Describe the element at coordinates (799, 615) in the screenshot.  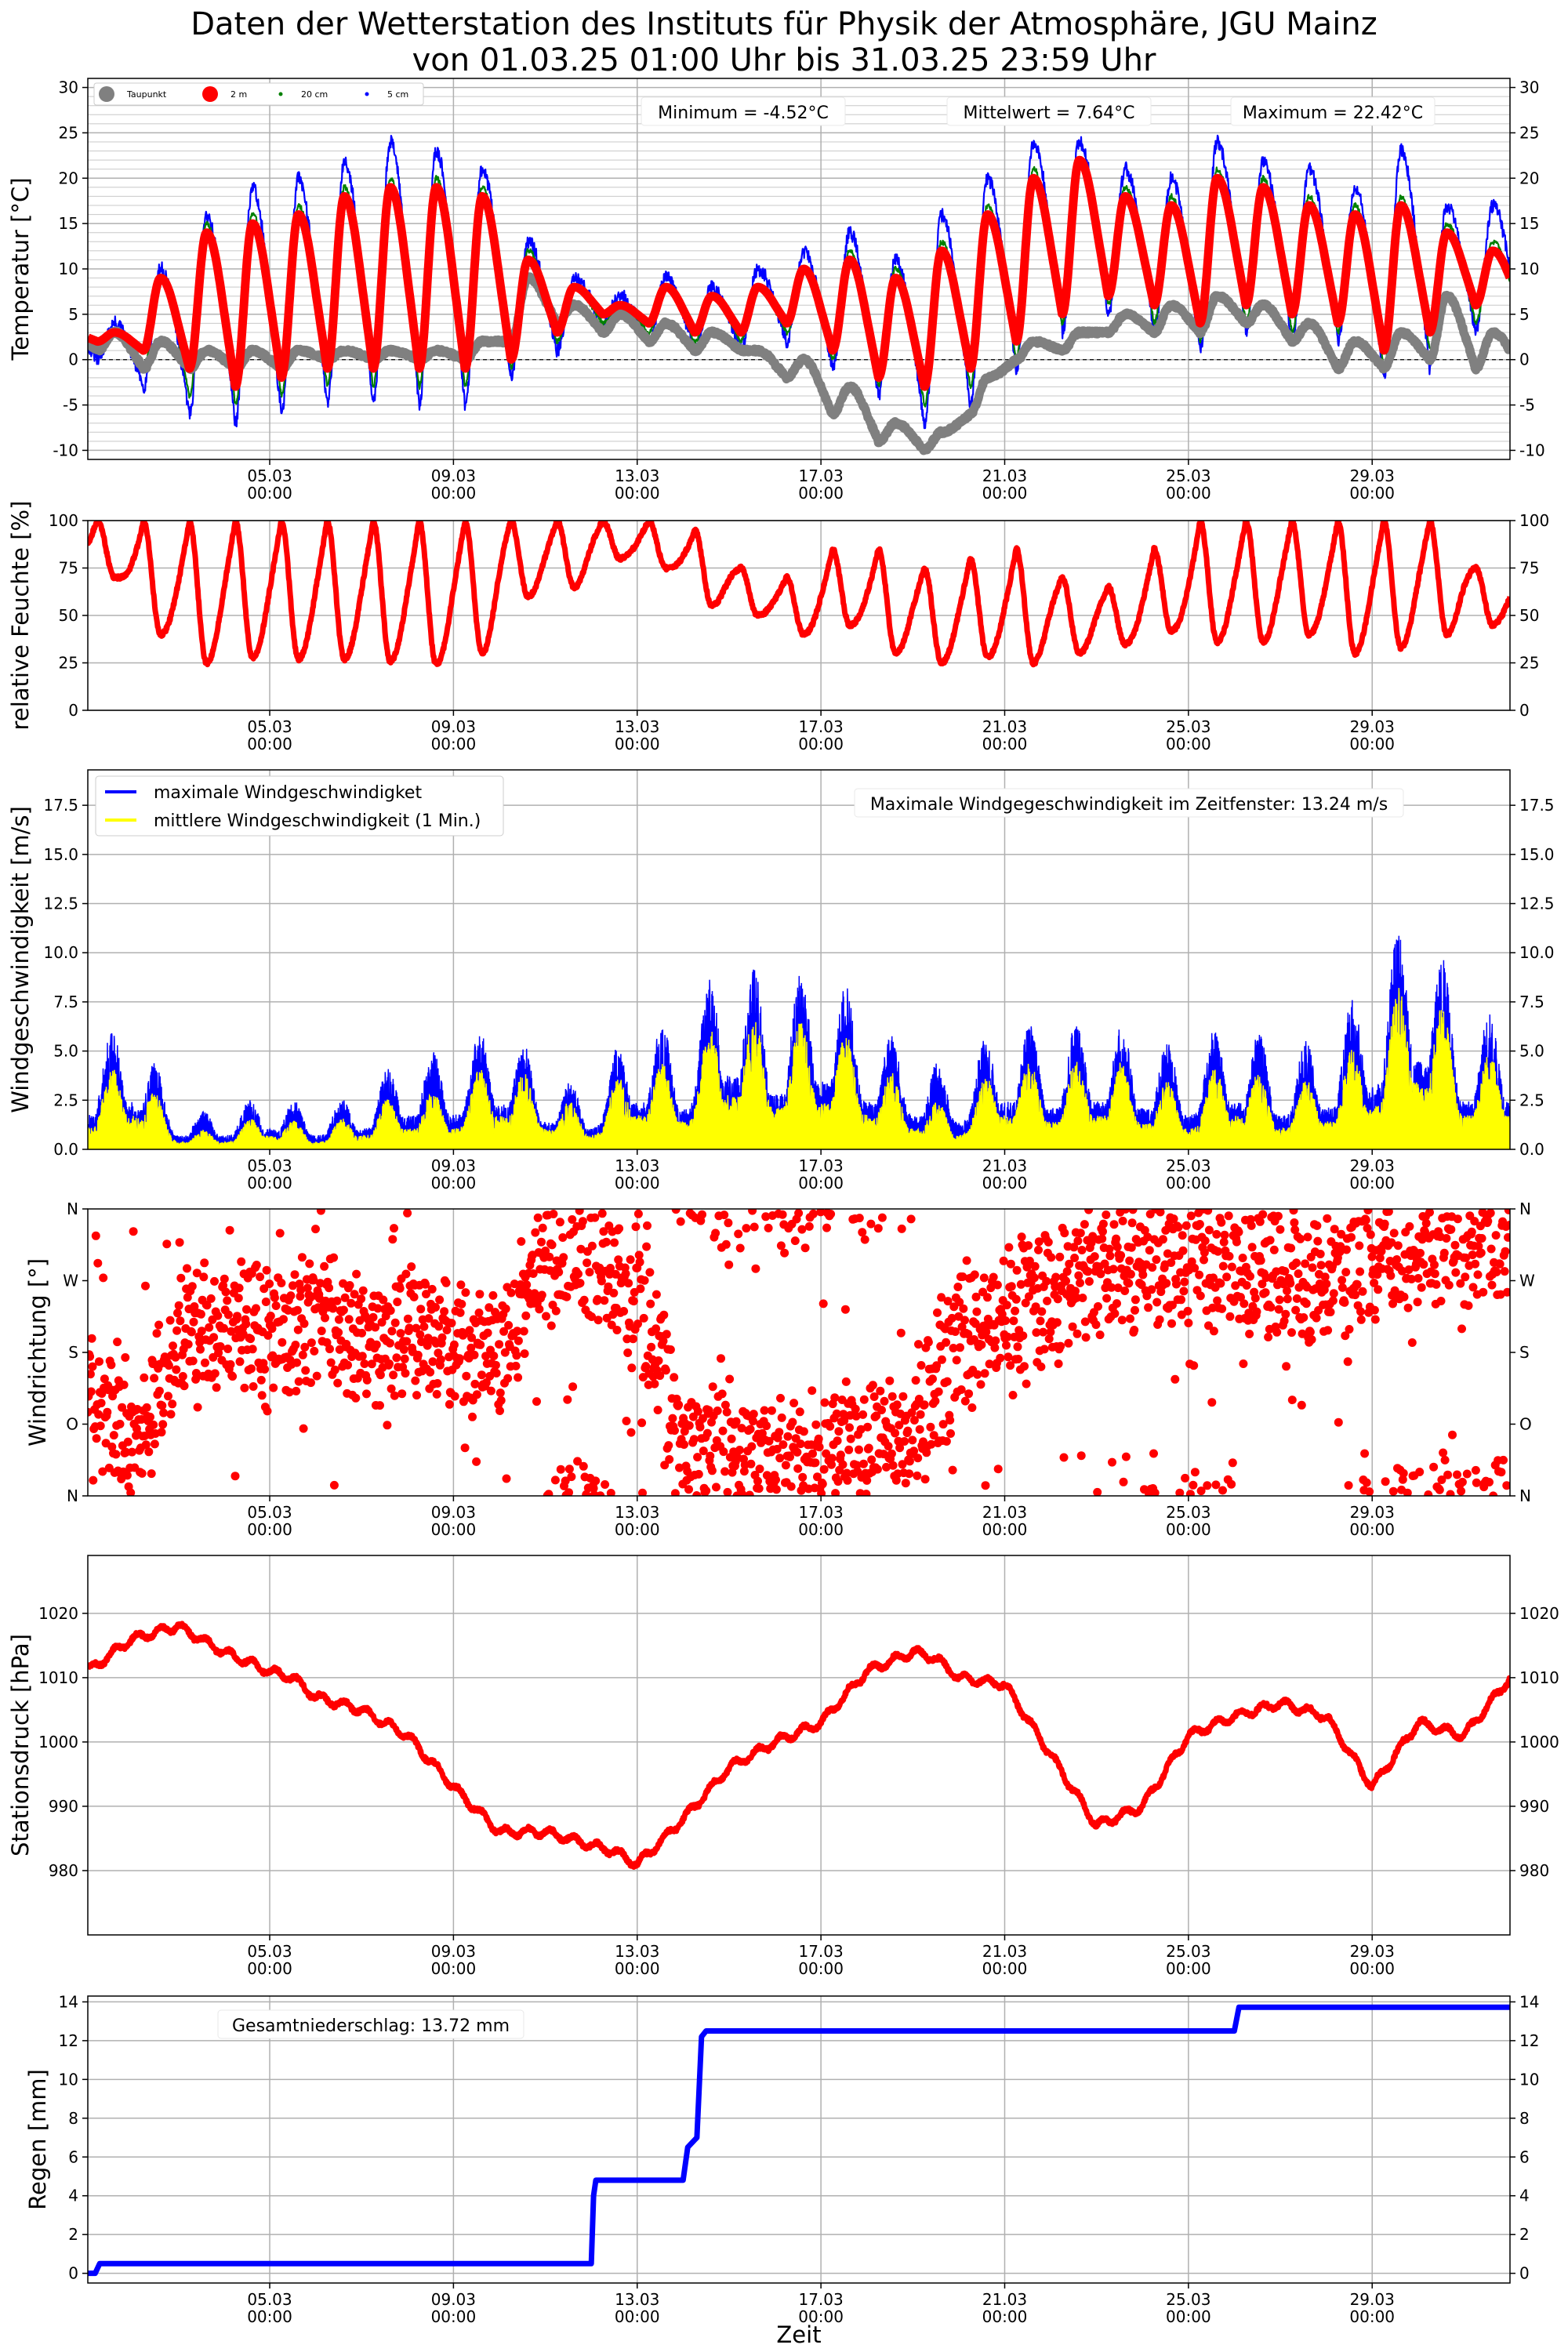
I see `hum-frame` at that location.